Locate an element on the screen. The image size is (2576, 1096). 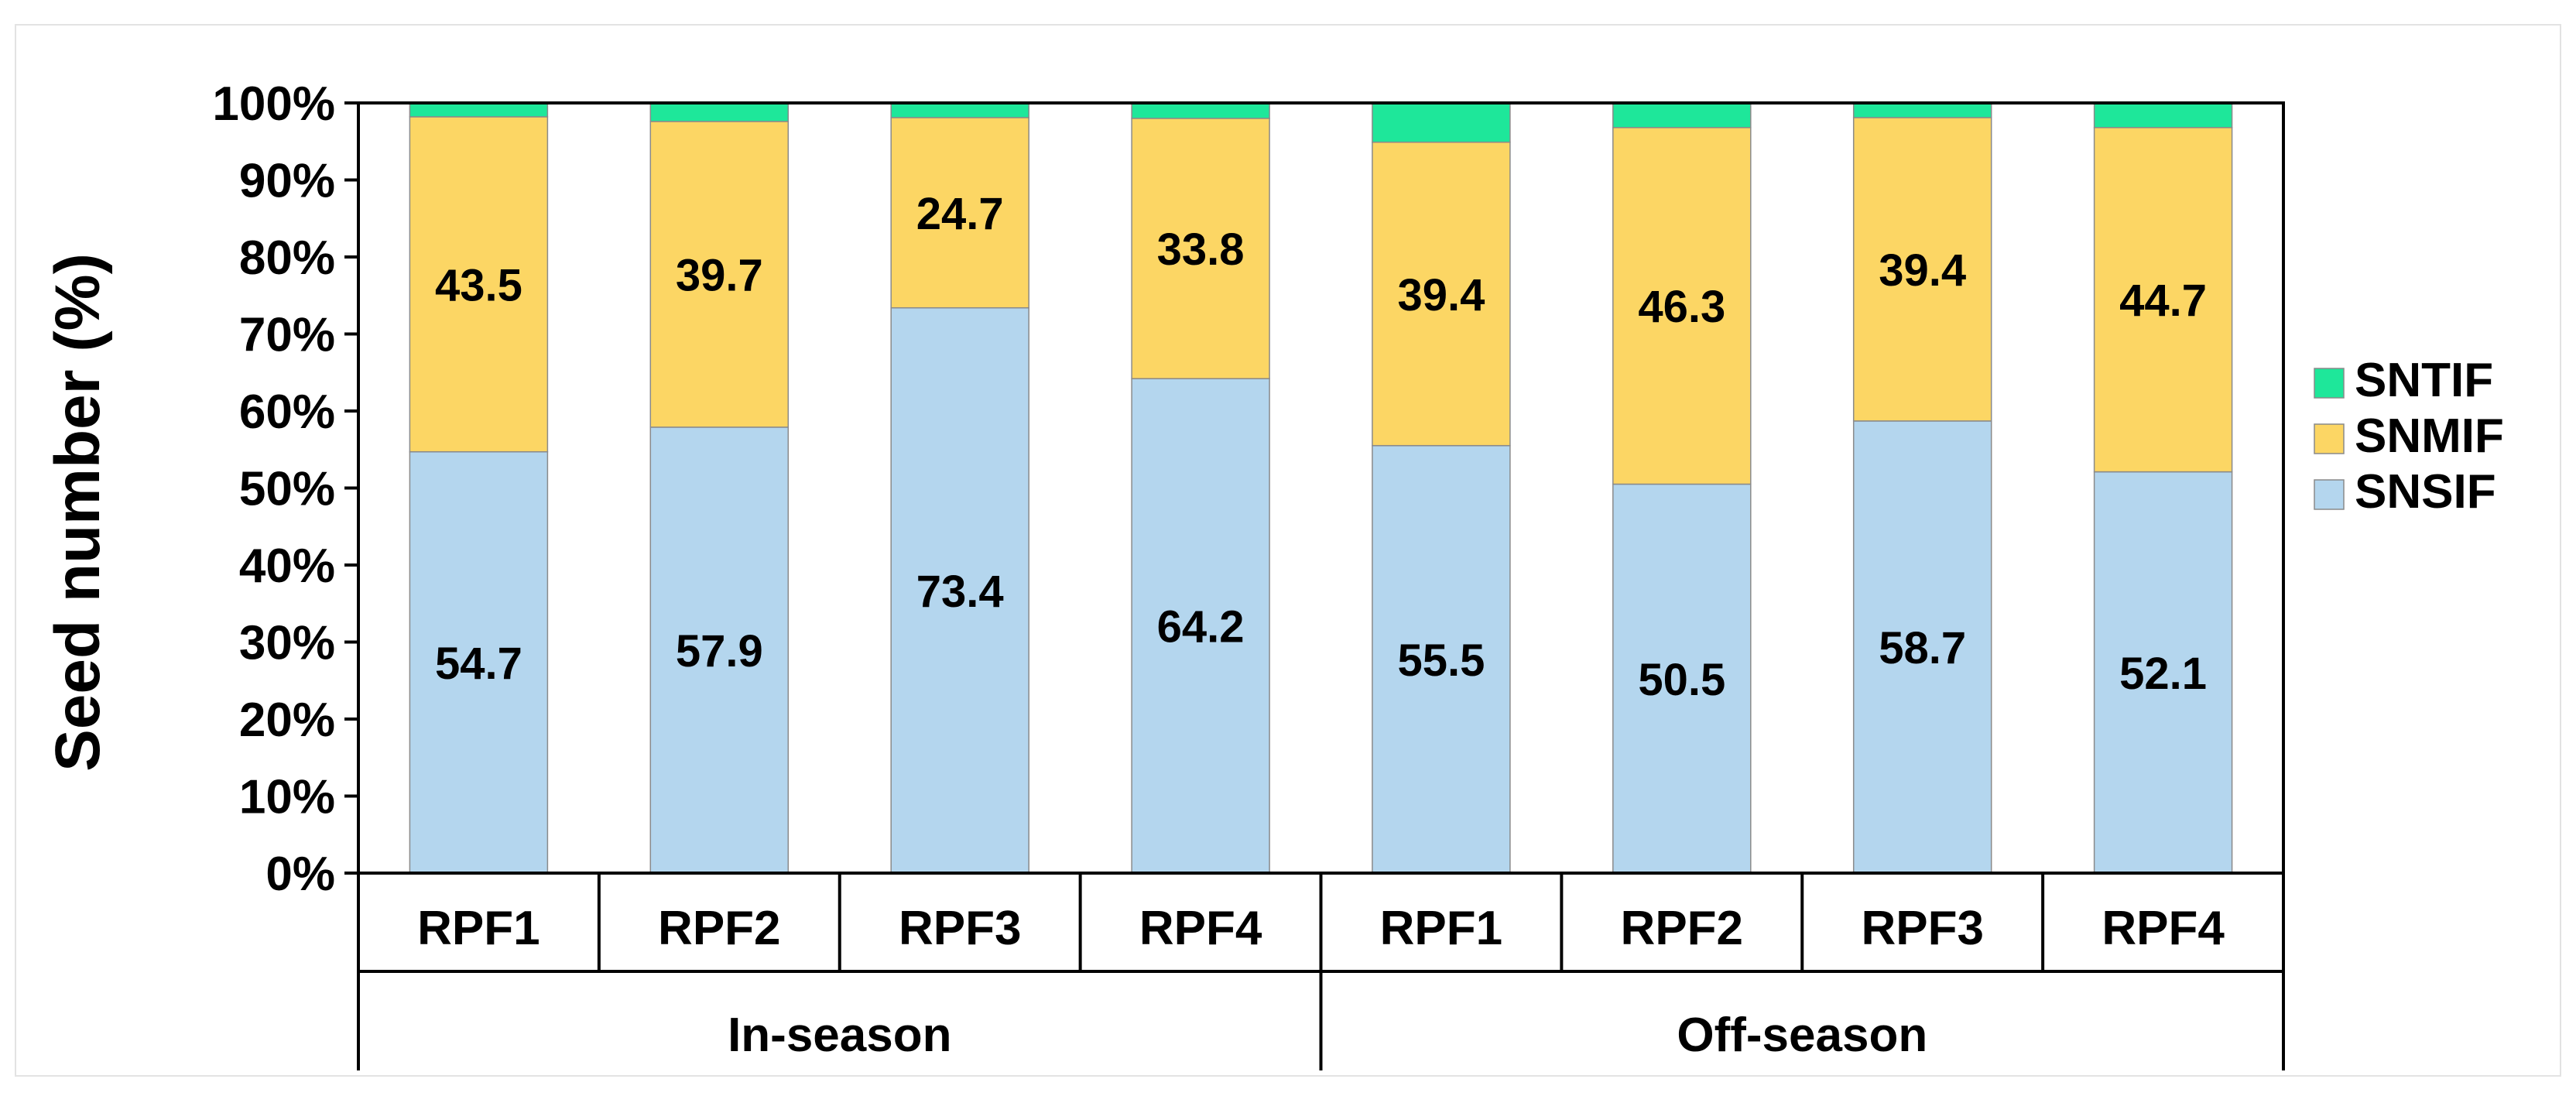
y-tick-label: 90% is located at coordinates (287, 182).